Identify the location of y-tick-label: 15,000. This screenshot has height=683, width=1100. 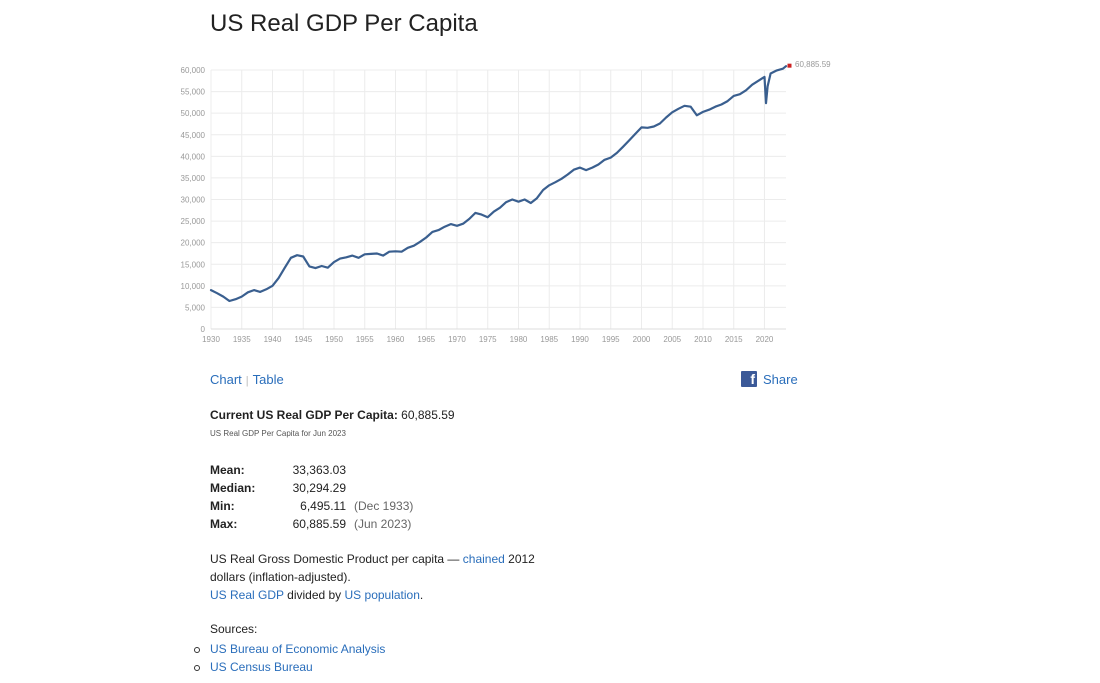
(193, 264).